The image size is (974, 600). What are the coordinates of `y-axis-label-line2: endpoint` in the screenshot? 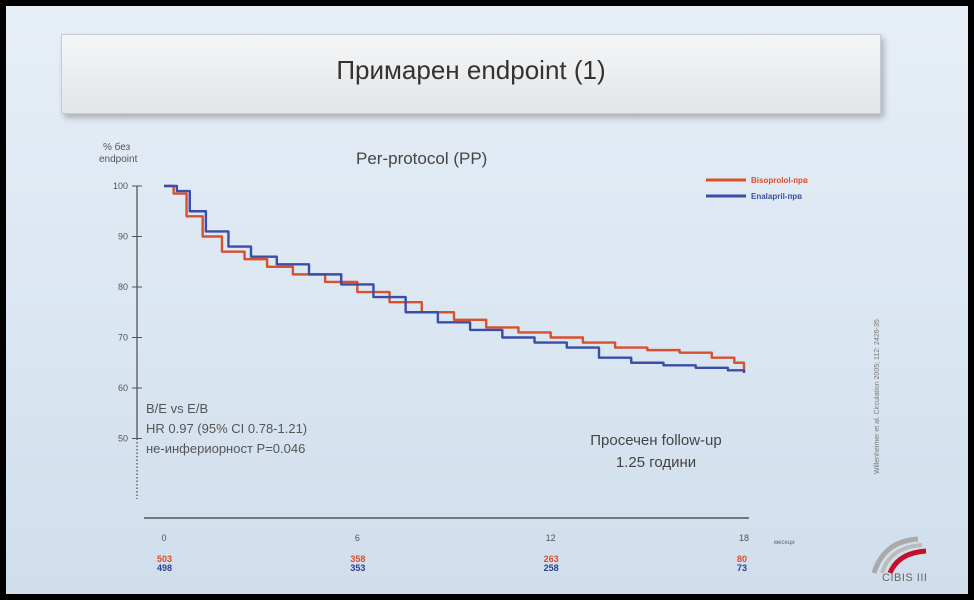 It's located at (118, 159).